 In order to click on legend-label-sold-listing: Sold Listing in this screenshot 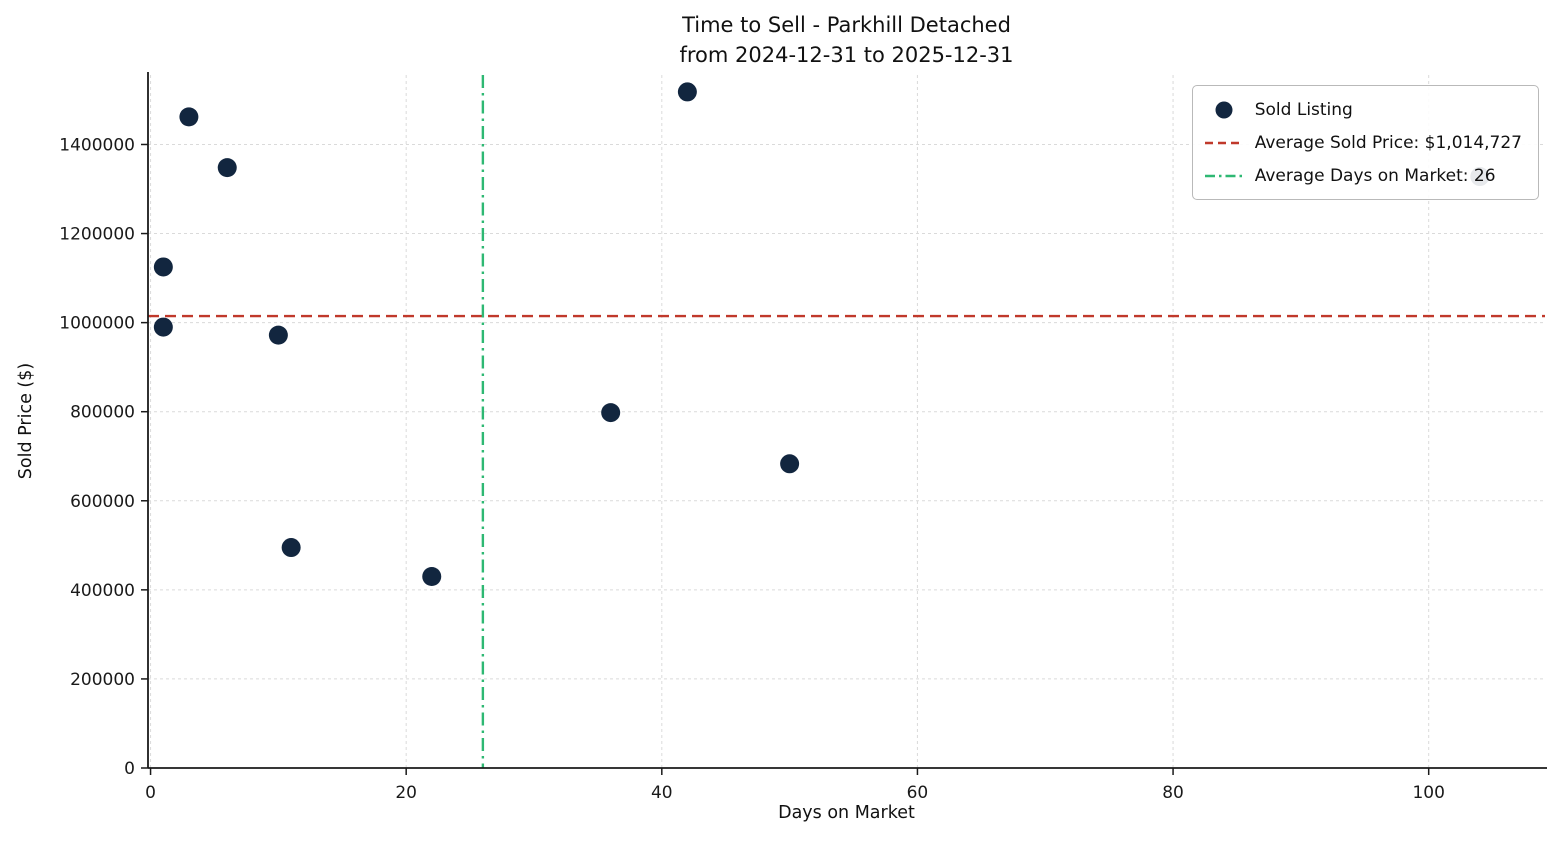, I will do `click(1303, 109)`.